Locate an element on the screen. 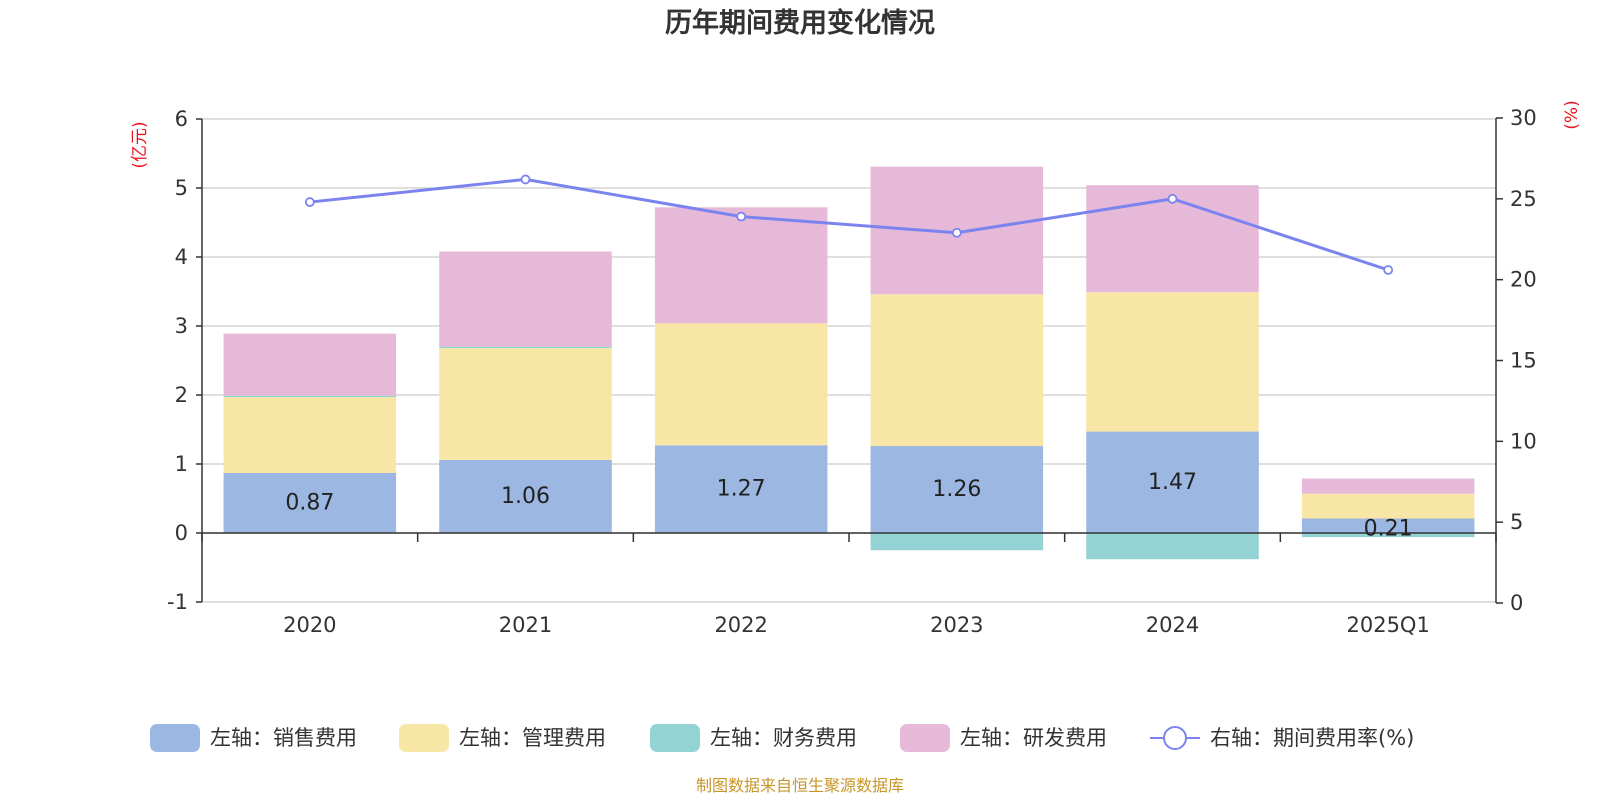  right-axis-tick-label: 0 is located at coordinates (1516, 603).